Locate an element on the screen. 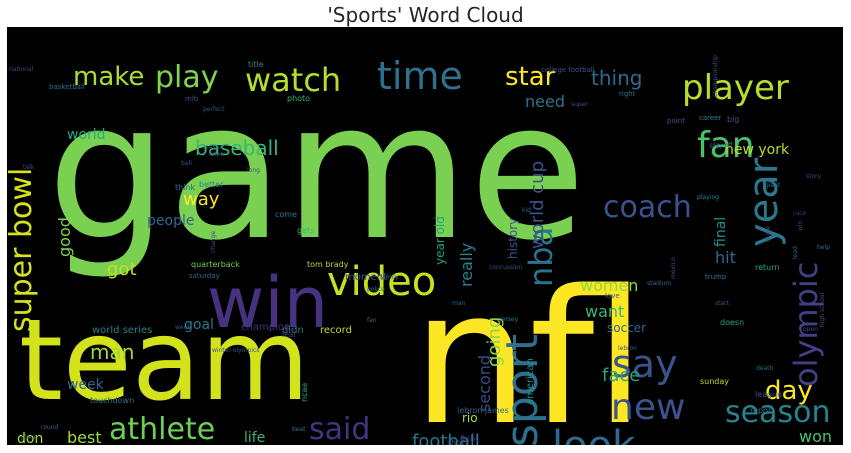 The height and width of the screenshot is (453, 851). word-face-37: face is located at coordinates (621, 375).